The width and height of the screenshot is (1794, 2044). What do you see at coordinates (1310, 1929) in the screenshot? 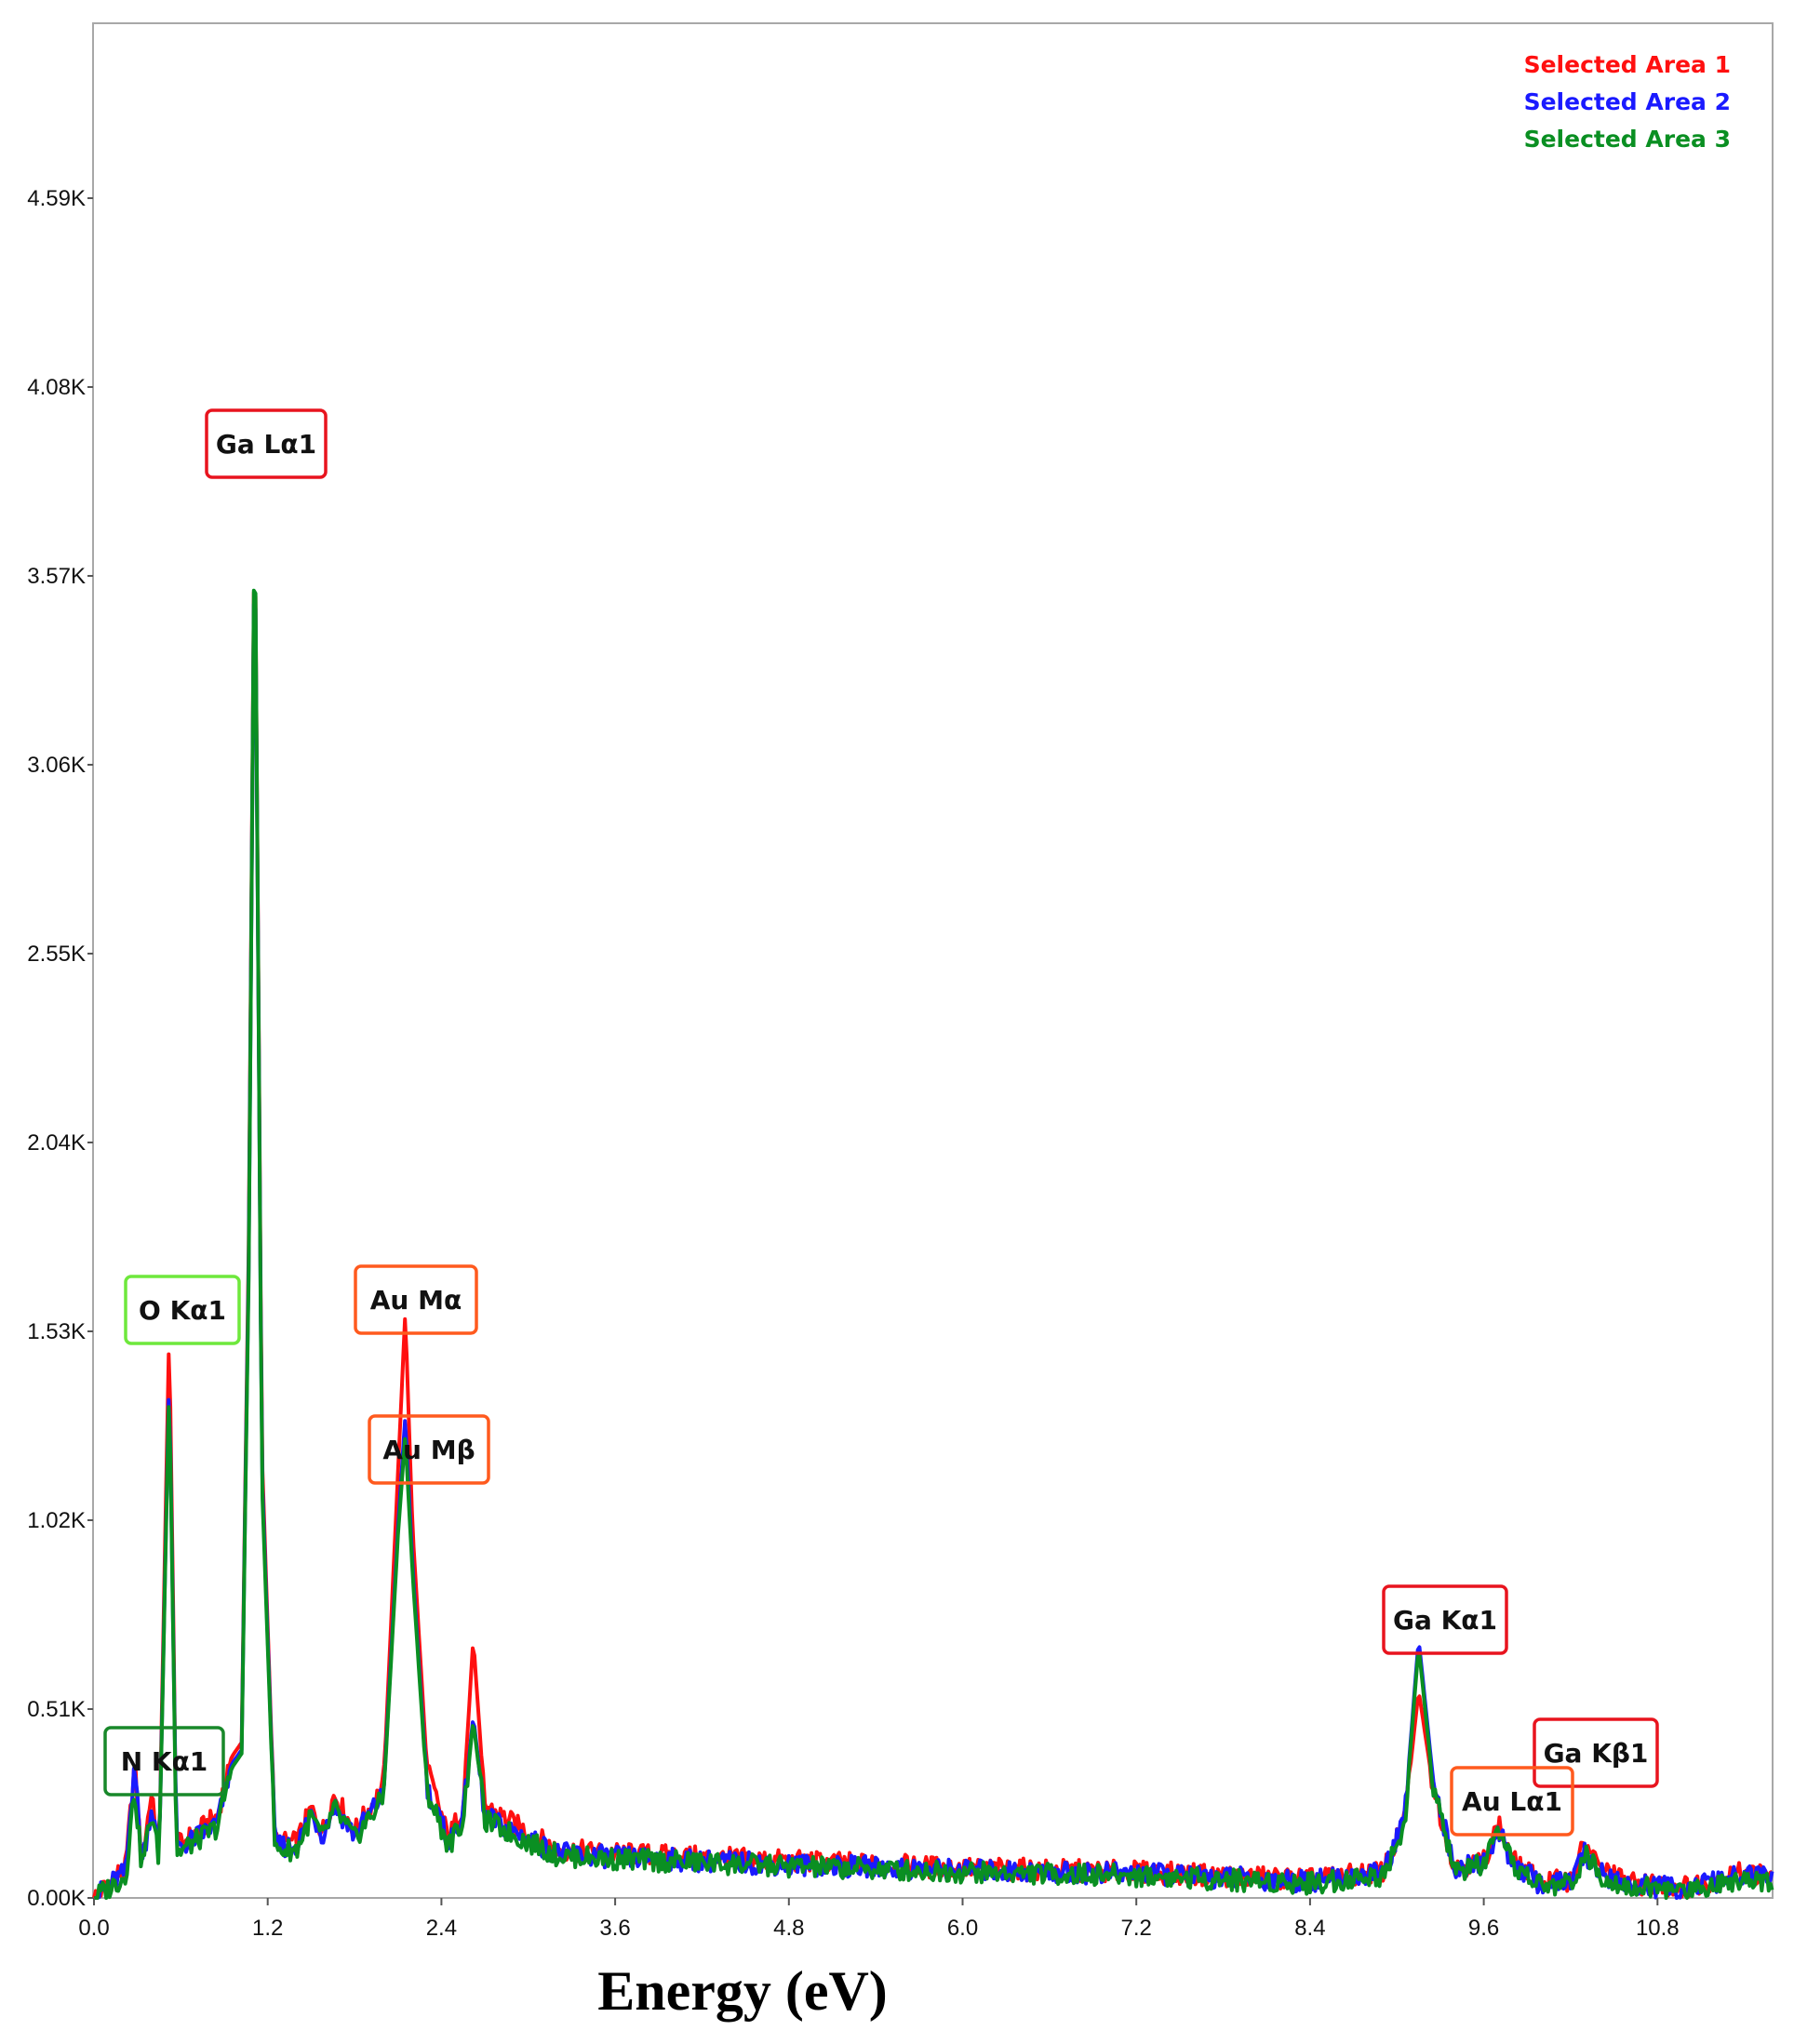
I see `x-tick-label: 8.4` at bounding box center [1310, 1929].